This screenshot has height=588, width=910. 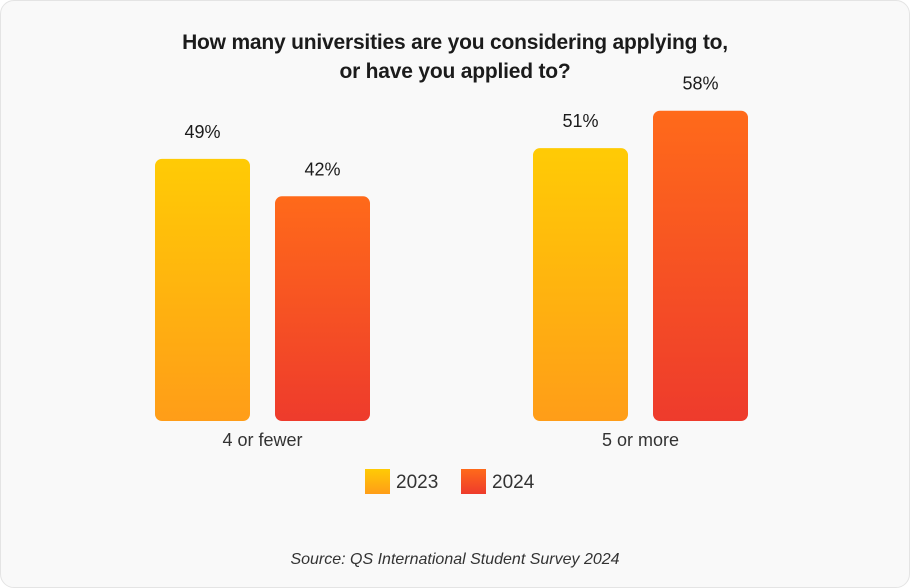 What do you see at coordinates (202, 132) in the screenshot?
I see `data-label-2023-0: 49%` at bounding box center [202, 132].